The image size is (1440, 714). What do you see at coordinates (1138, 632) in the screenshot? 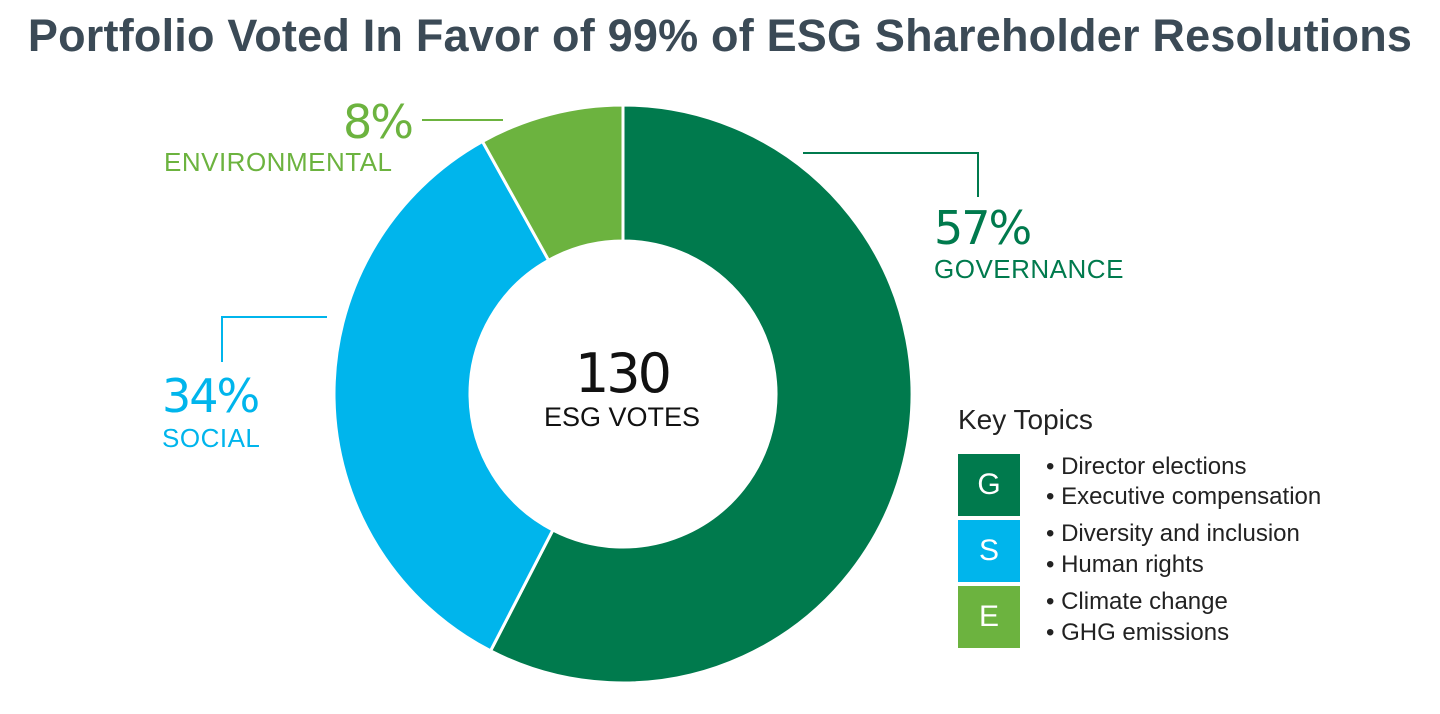
I see `key-environmental-item-2: • GHG emissions` at bounding box center [1138, 632].